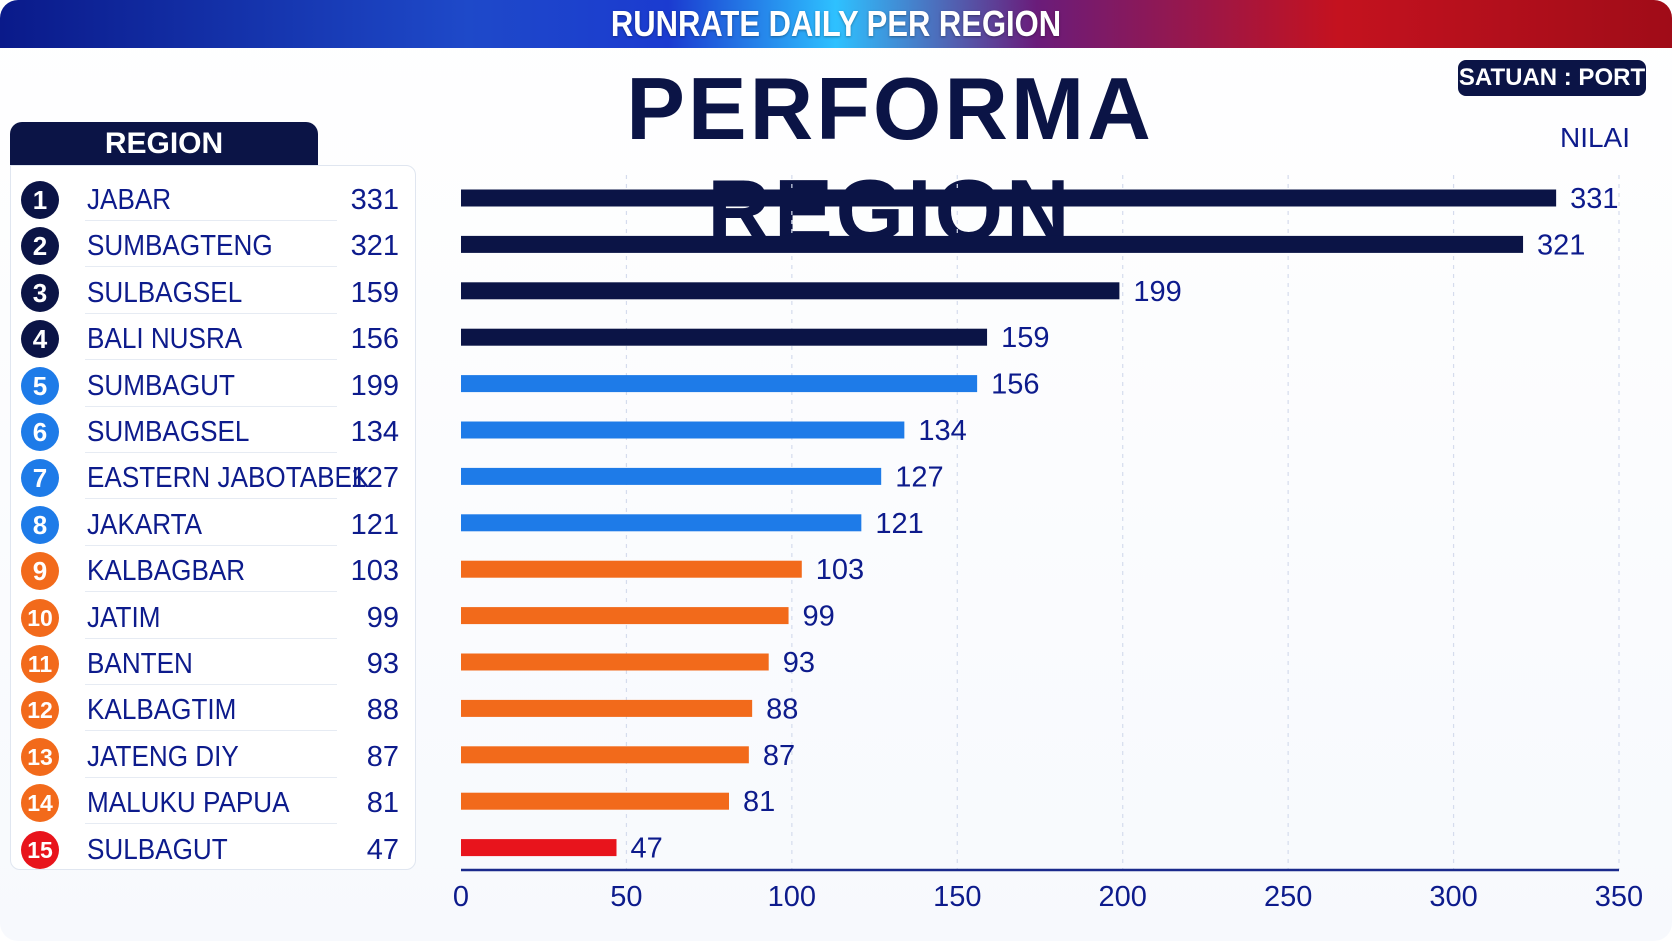 This screenshot has height=941, width=1672. Describe the element at coordinates (374, 478) in the screenshot. I see `region-value: 127` at that location.